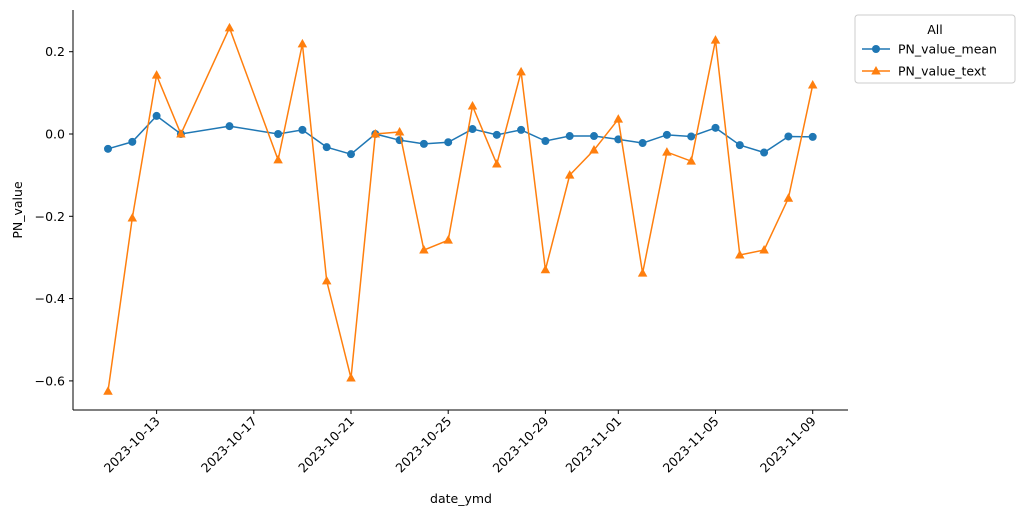 The height and width of the screenshot is (520, 1025). Describe the element at coordinates (55, 134) in the screenshot. I see `y-tick-label: 0.0` at that location.